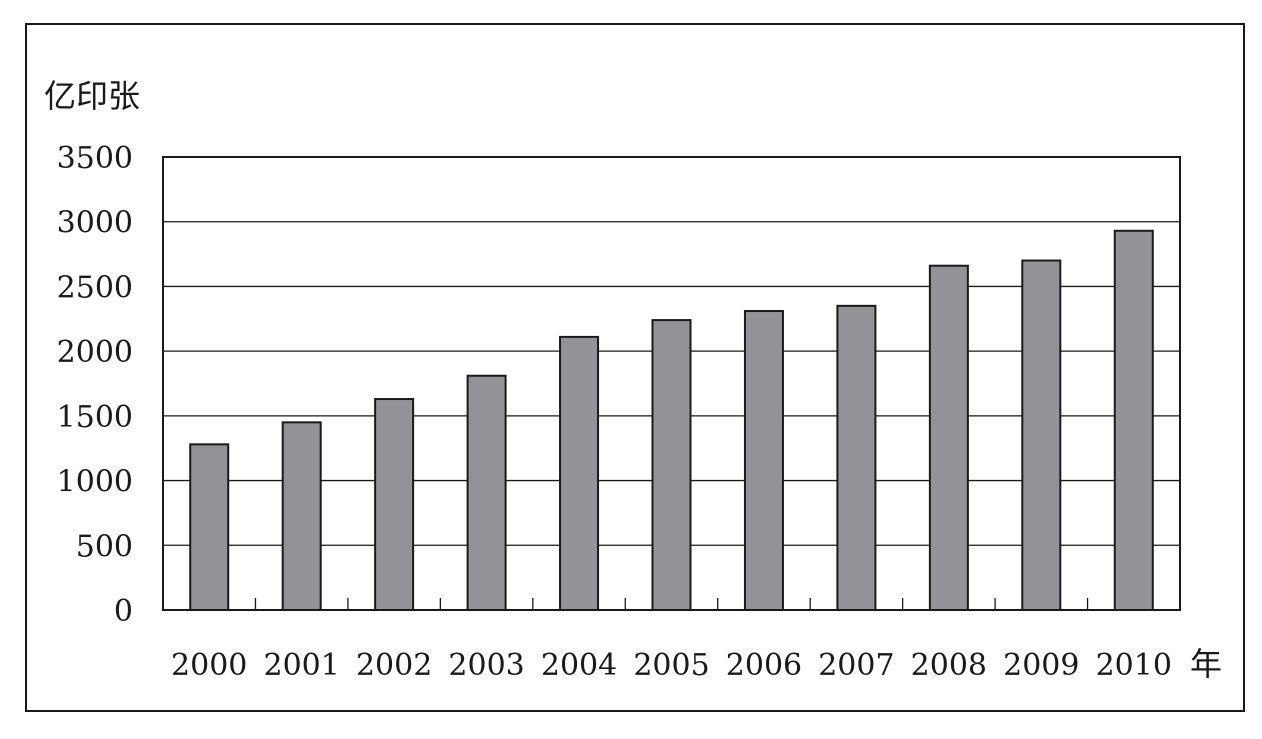 The image size is (1262, 739). What do you see at coordinates (95, 417) in the screenshot?
I see `y-tick-label: 1500` at bounding box center [95, 417].